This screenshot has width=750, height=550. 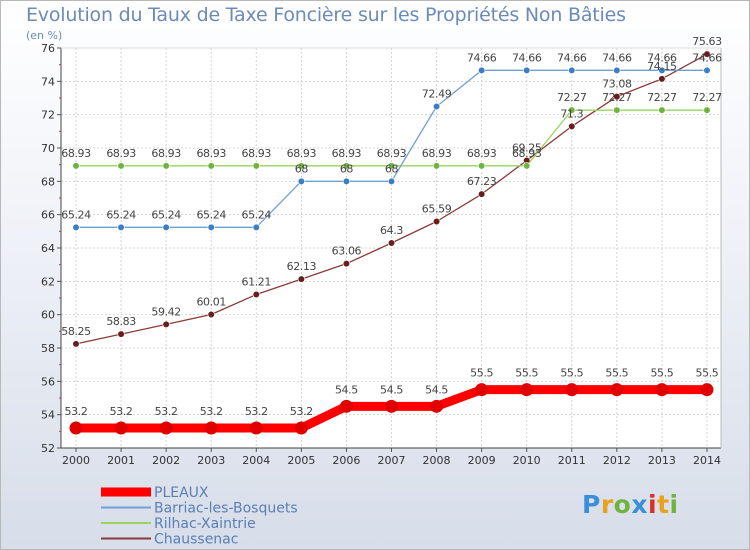 I want to click on data-label-chaussenac: 58.83, so click(x=121, y=321).